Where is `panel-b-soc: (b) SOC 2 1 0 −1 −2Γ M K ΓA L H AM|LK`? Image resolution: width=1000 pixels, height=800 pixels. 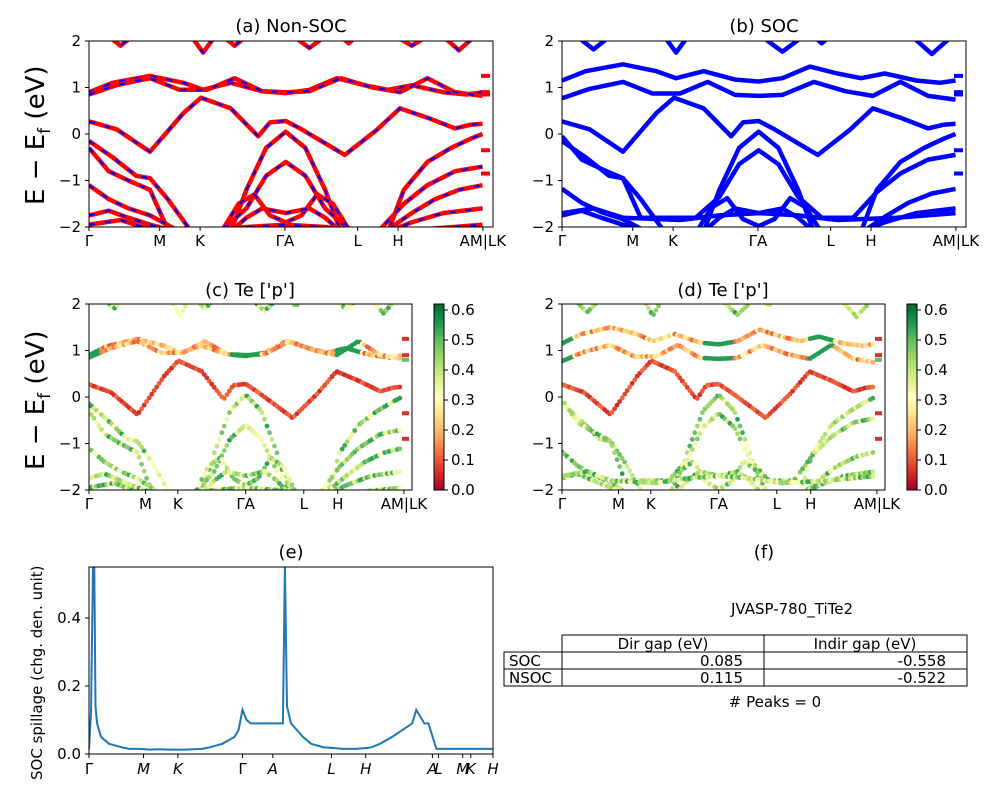
panel-b-soc: (b) SOC 2 1 0 −1 −2Γ M K ΓA L H AM|LK is located at coordinates (756, 133).